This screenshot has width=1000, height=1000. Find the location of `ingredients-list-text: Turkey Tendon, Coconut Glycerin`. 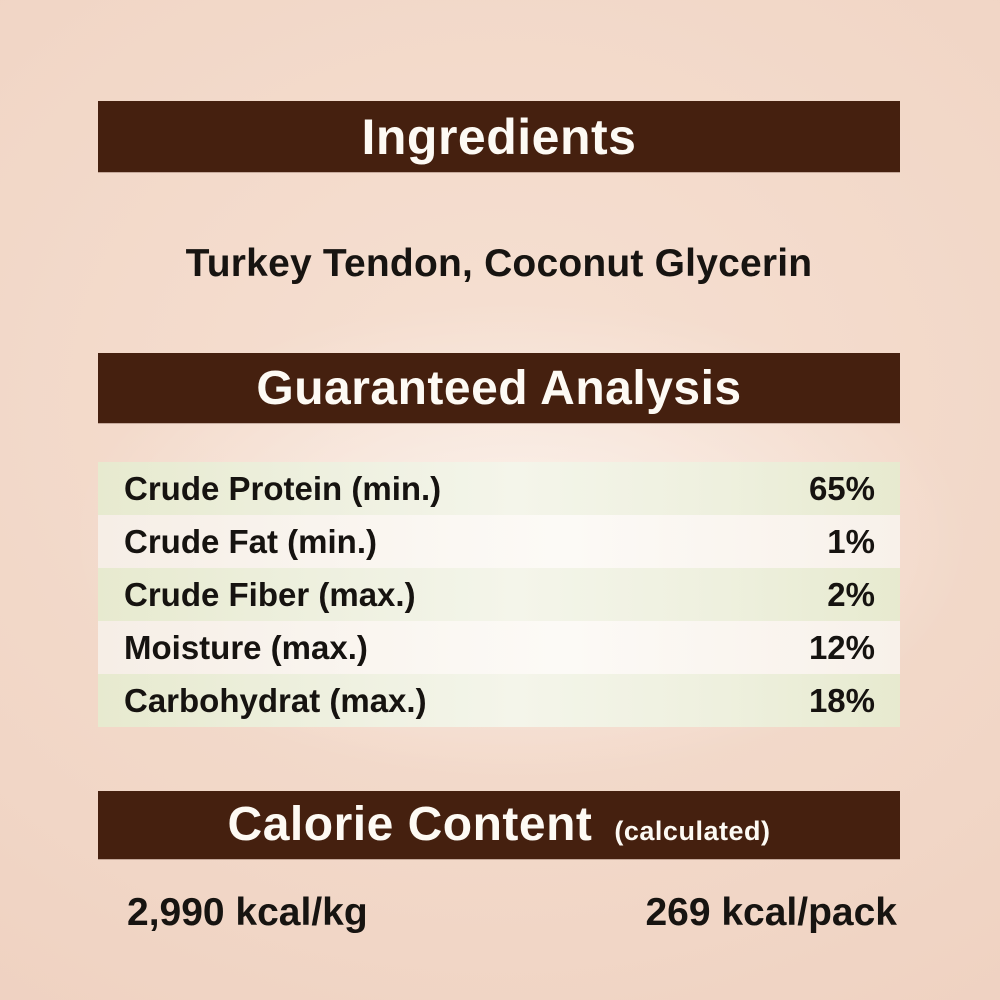

ingredients-list-text: Turkey Tendon, Coconut Glycerin is located at coordinates (499, 263).